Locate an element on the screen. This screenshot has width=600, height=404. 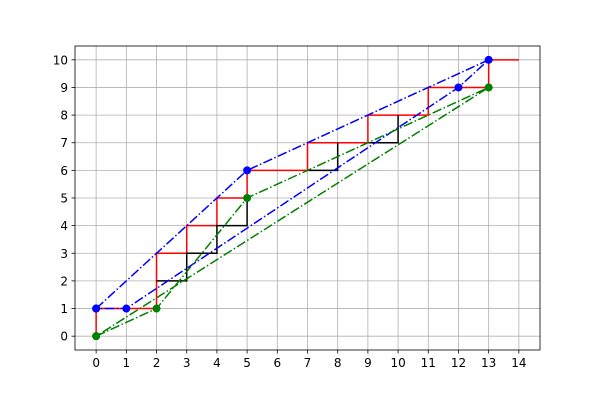
x-tick-label: 13 is located at coordinates (488, 363).